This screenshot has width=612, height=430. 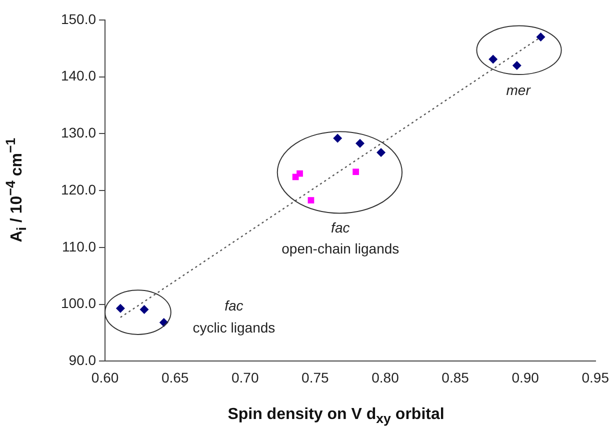 I want to click on x-tick-label: 0.75, so click(x=316, y=377).